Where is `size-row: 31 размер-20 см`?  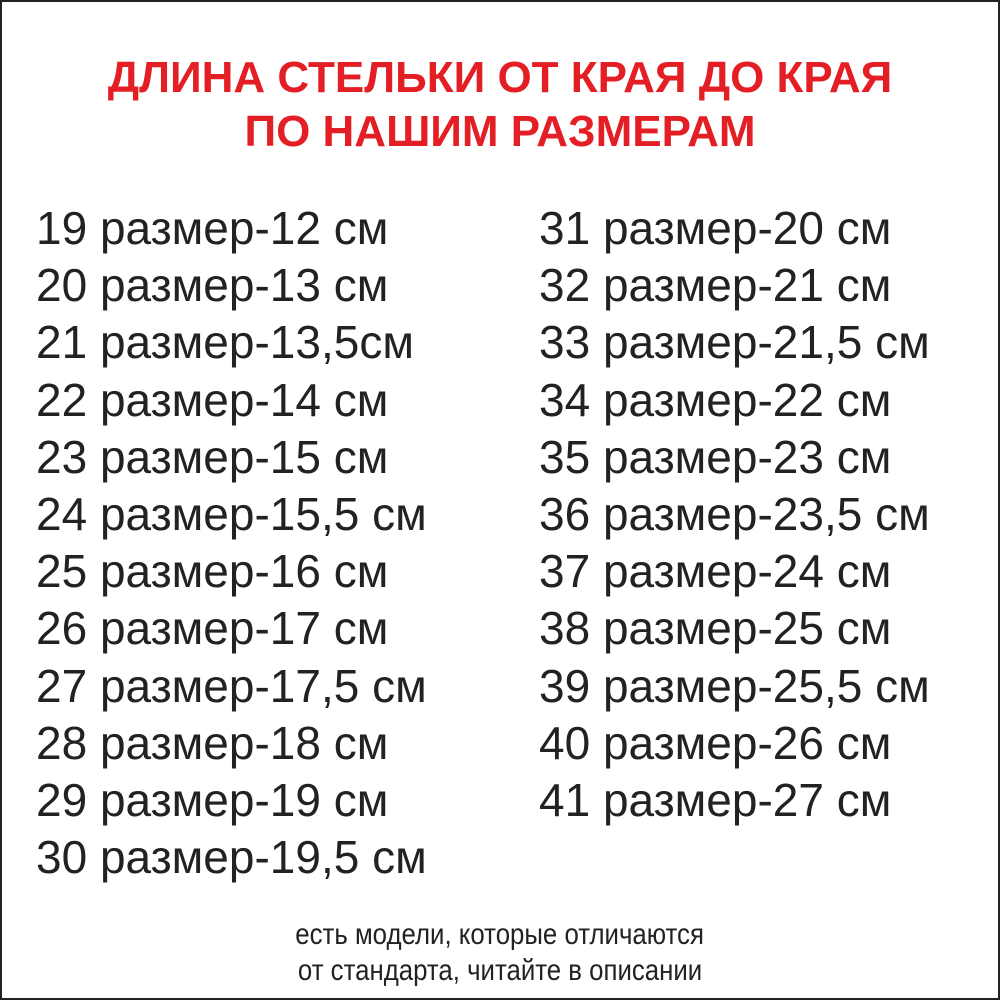
size-row: 31 размер-20 см is located at coordinates (715, 228).